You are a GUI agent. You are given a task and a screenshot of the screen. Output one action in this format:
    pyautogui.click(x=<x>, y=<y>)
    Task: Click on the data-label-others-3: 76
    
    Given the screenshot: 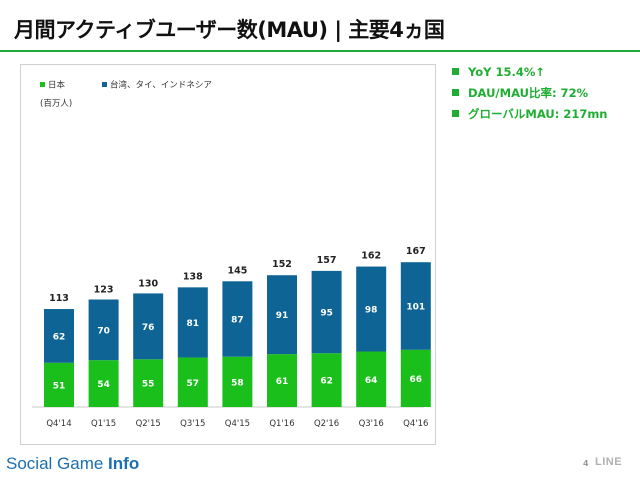 What is the action you would take?
    pyautogui.click(x=148, y=328)
    